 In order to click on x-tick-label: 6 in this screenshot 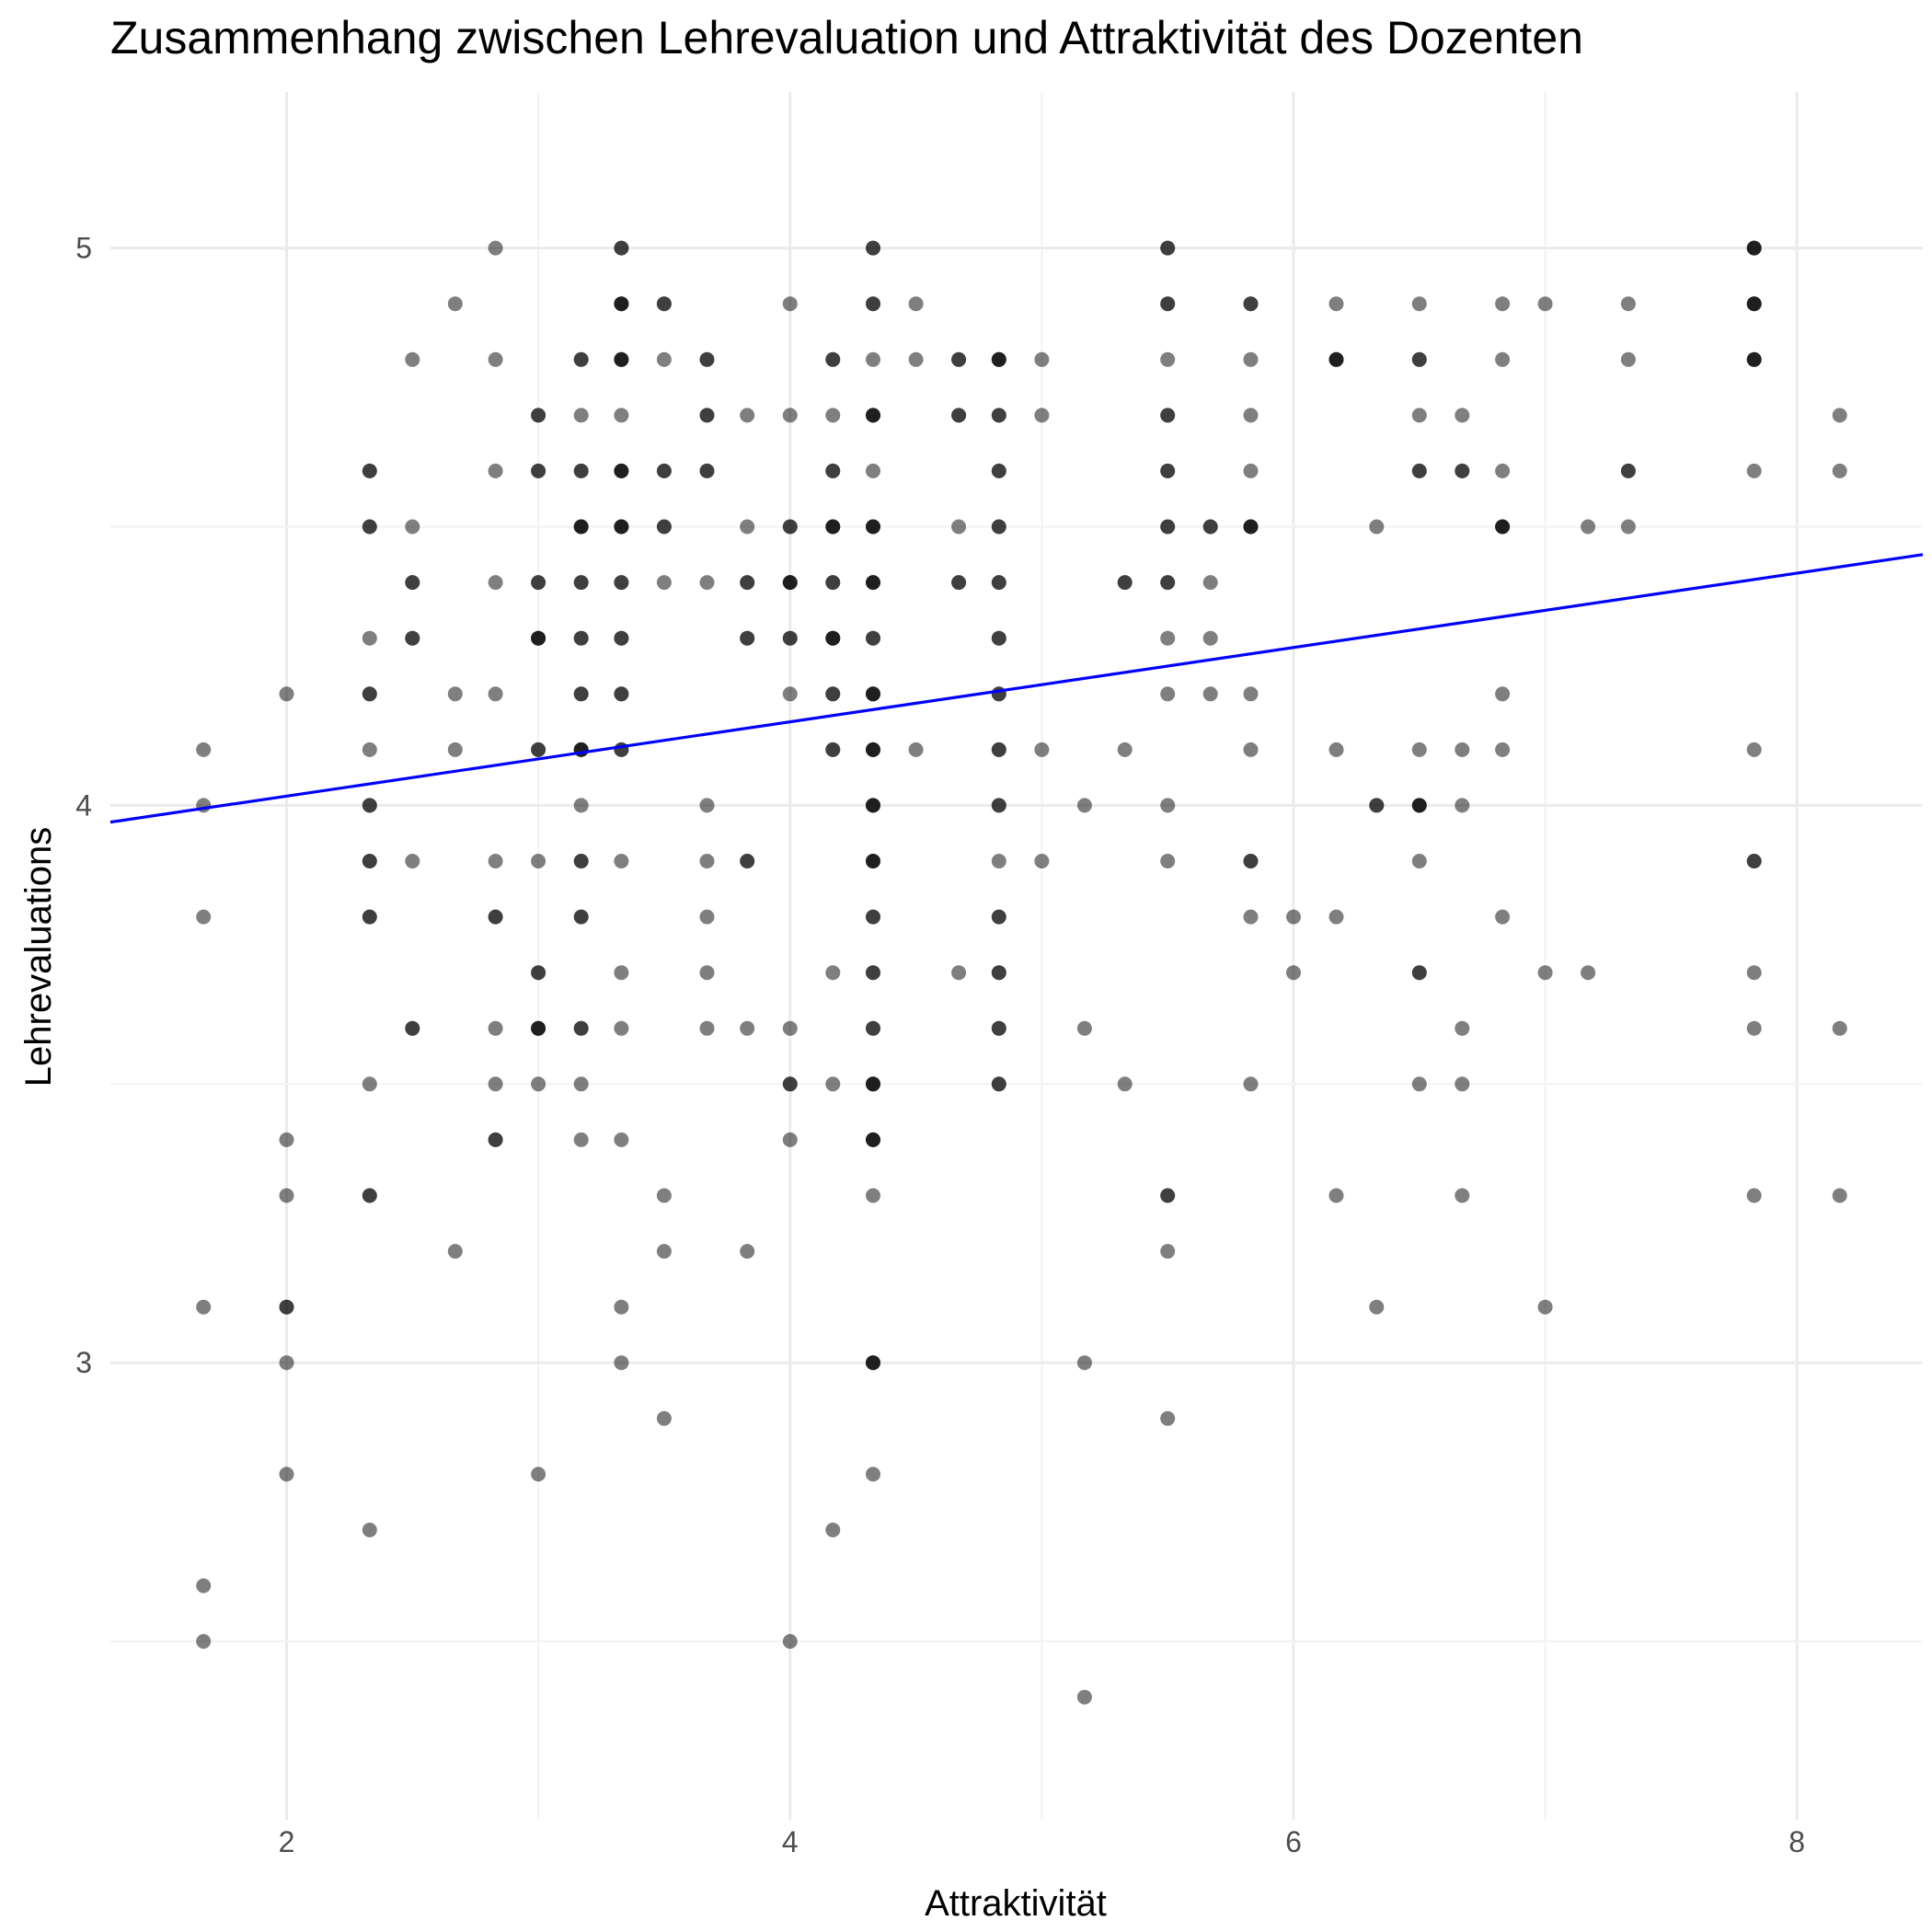, I will do `click(1293, 1841)`.